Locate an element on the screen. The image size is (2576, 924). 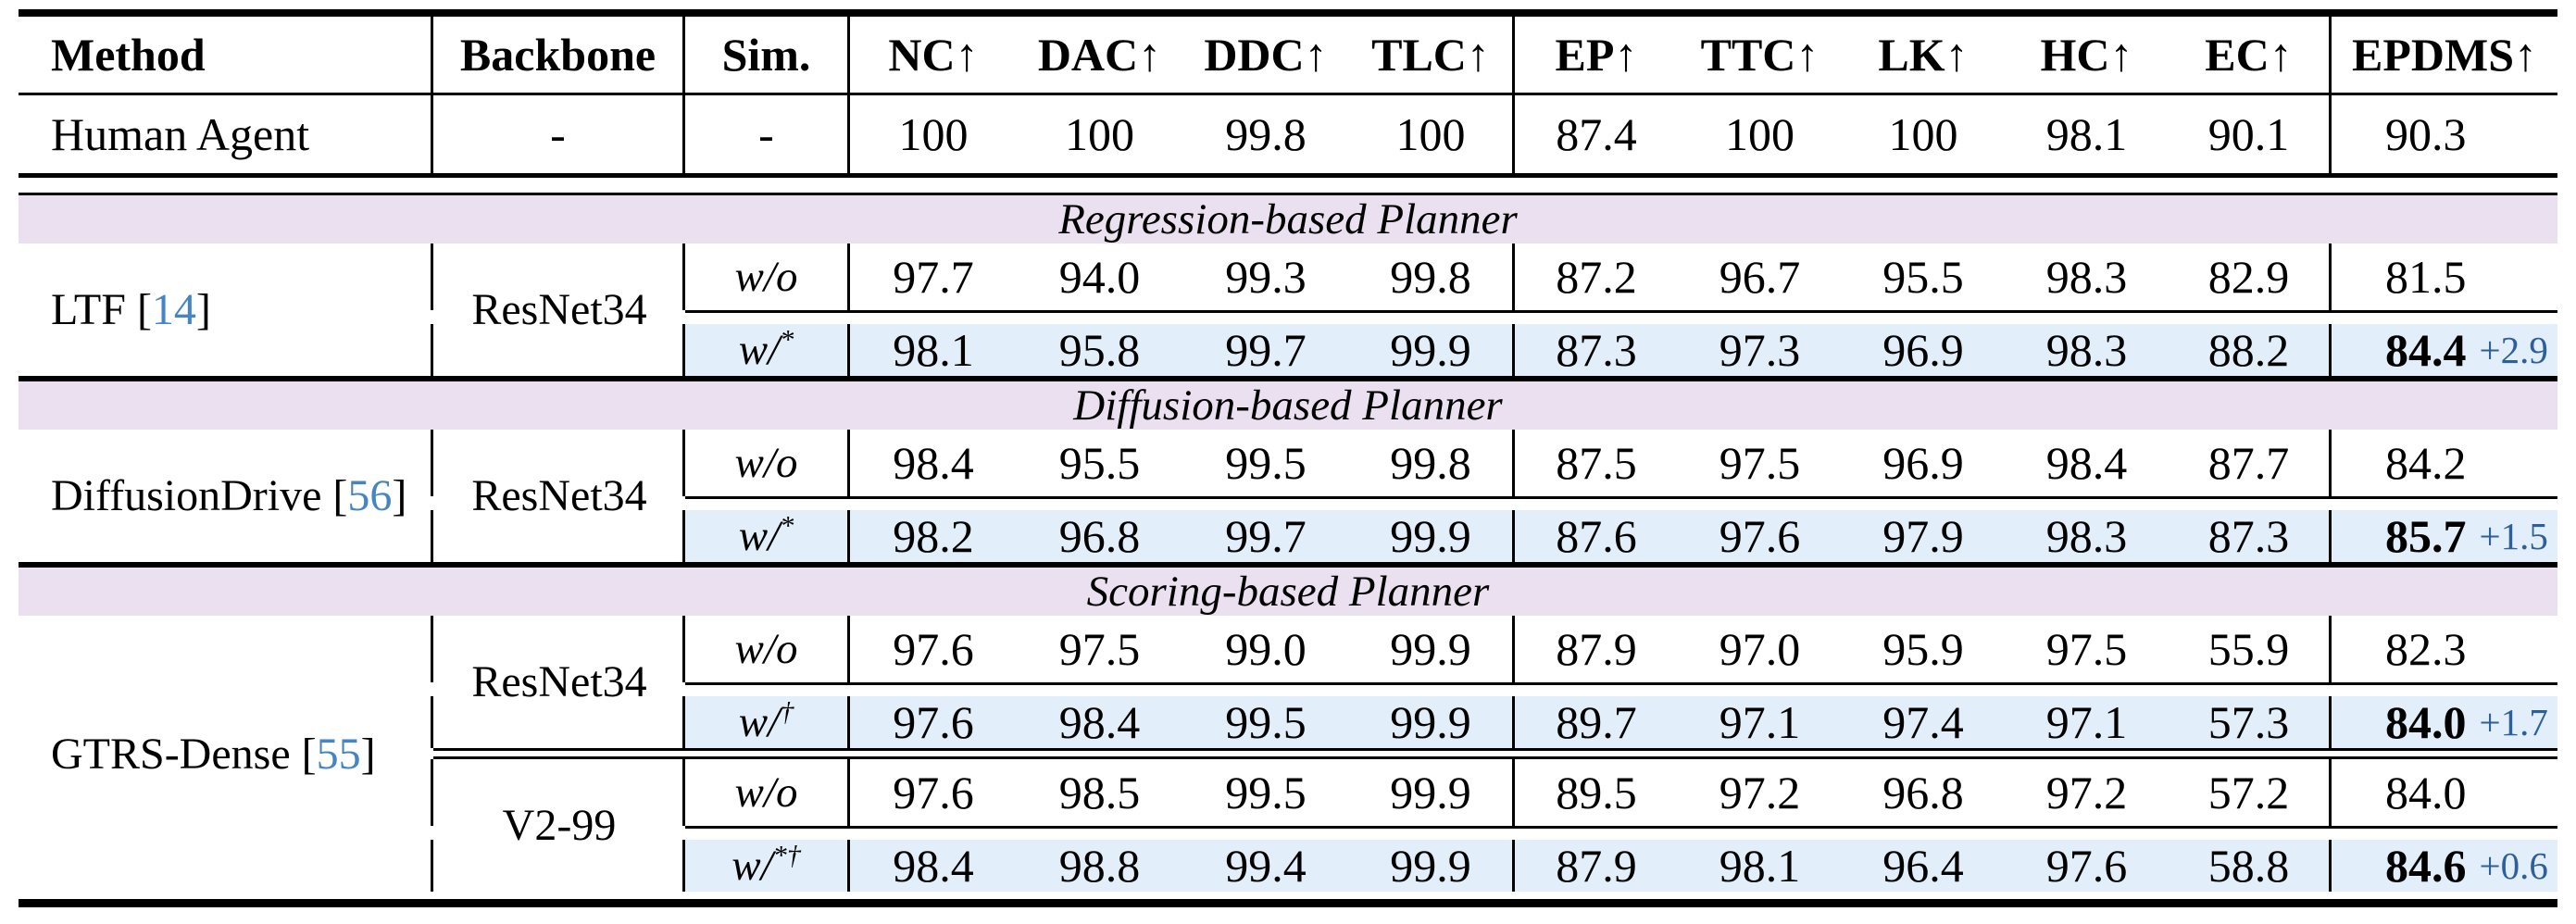
method-label: GTRS-Dense [55] is located at coordinates (214, 754).